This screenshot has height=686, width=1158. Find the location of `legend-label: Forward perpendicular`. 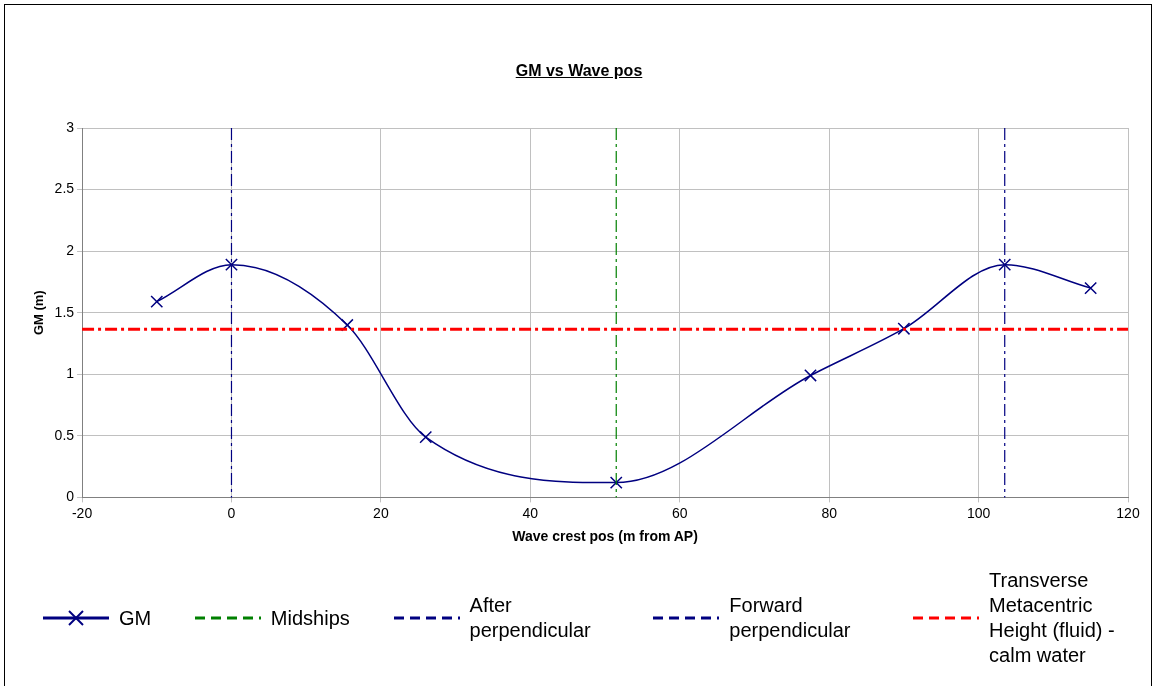

legend-label: Forward perpendicular is located at coordinates (790, 618).